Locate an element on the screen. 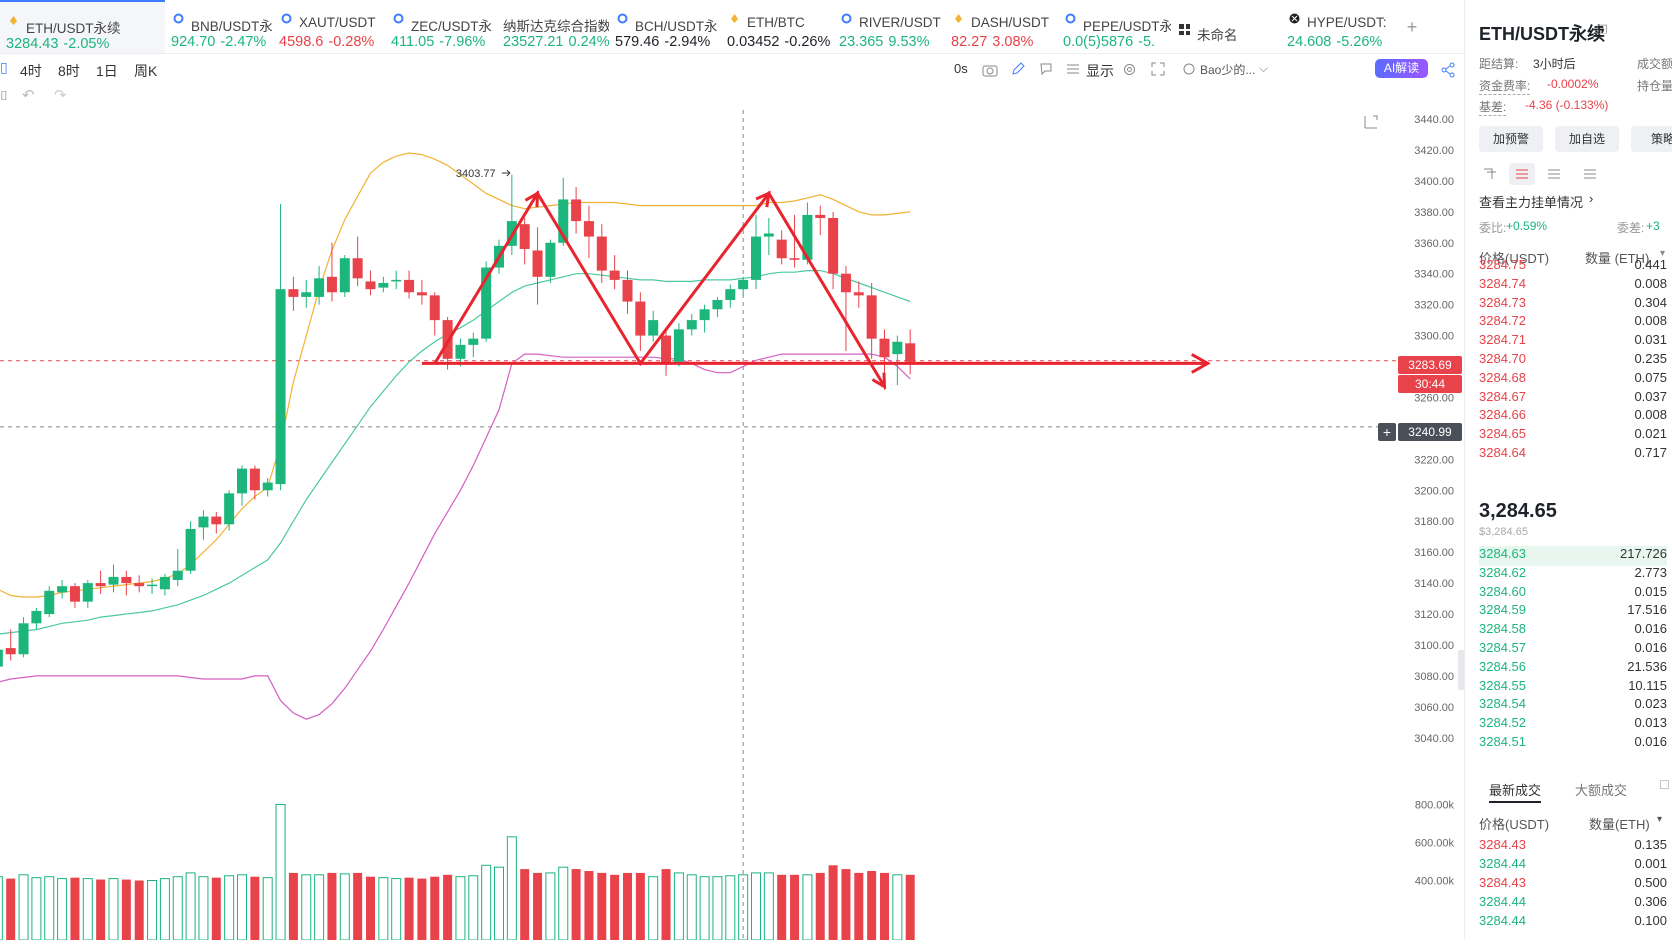  copy-icon: ❐ is located at coordinates (1602, 30).